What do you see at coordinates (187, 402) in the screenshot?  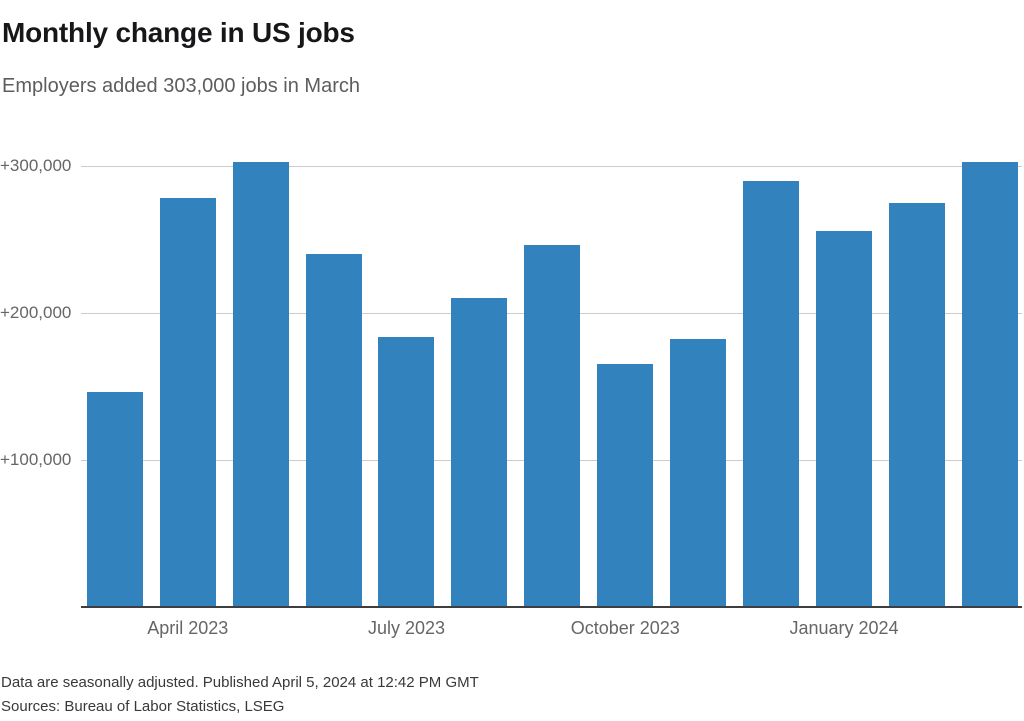 I see `bar-april-2023` at bounding box center [187, 402].